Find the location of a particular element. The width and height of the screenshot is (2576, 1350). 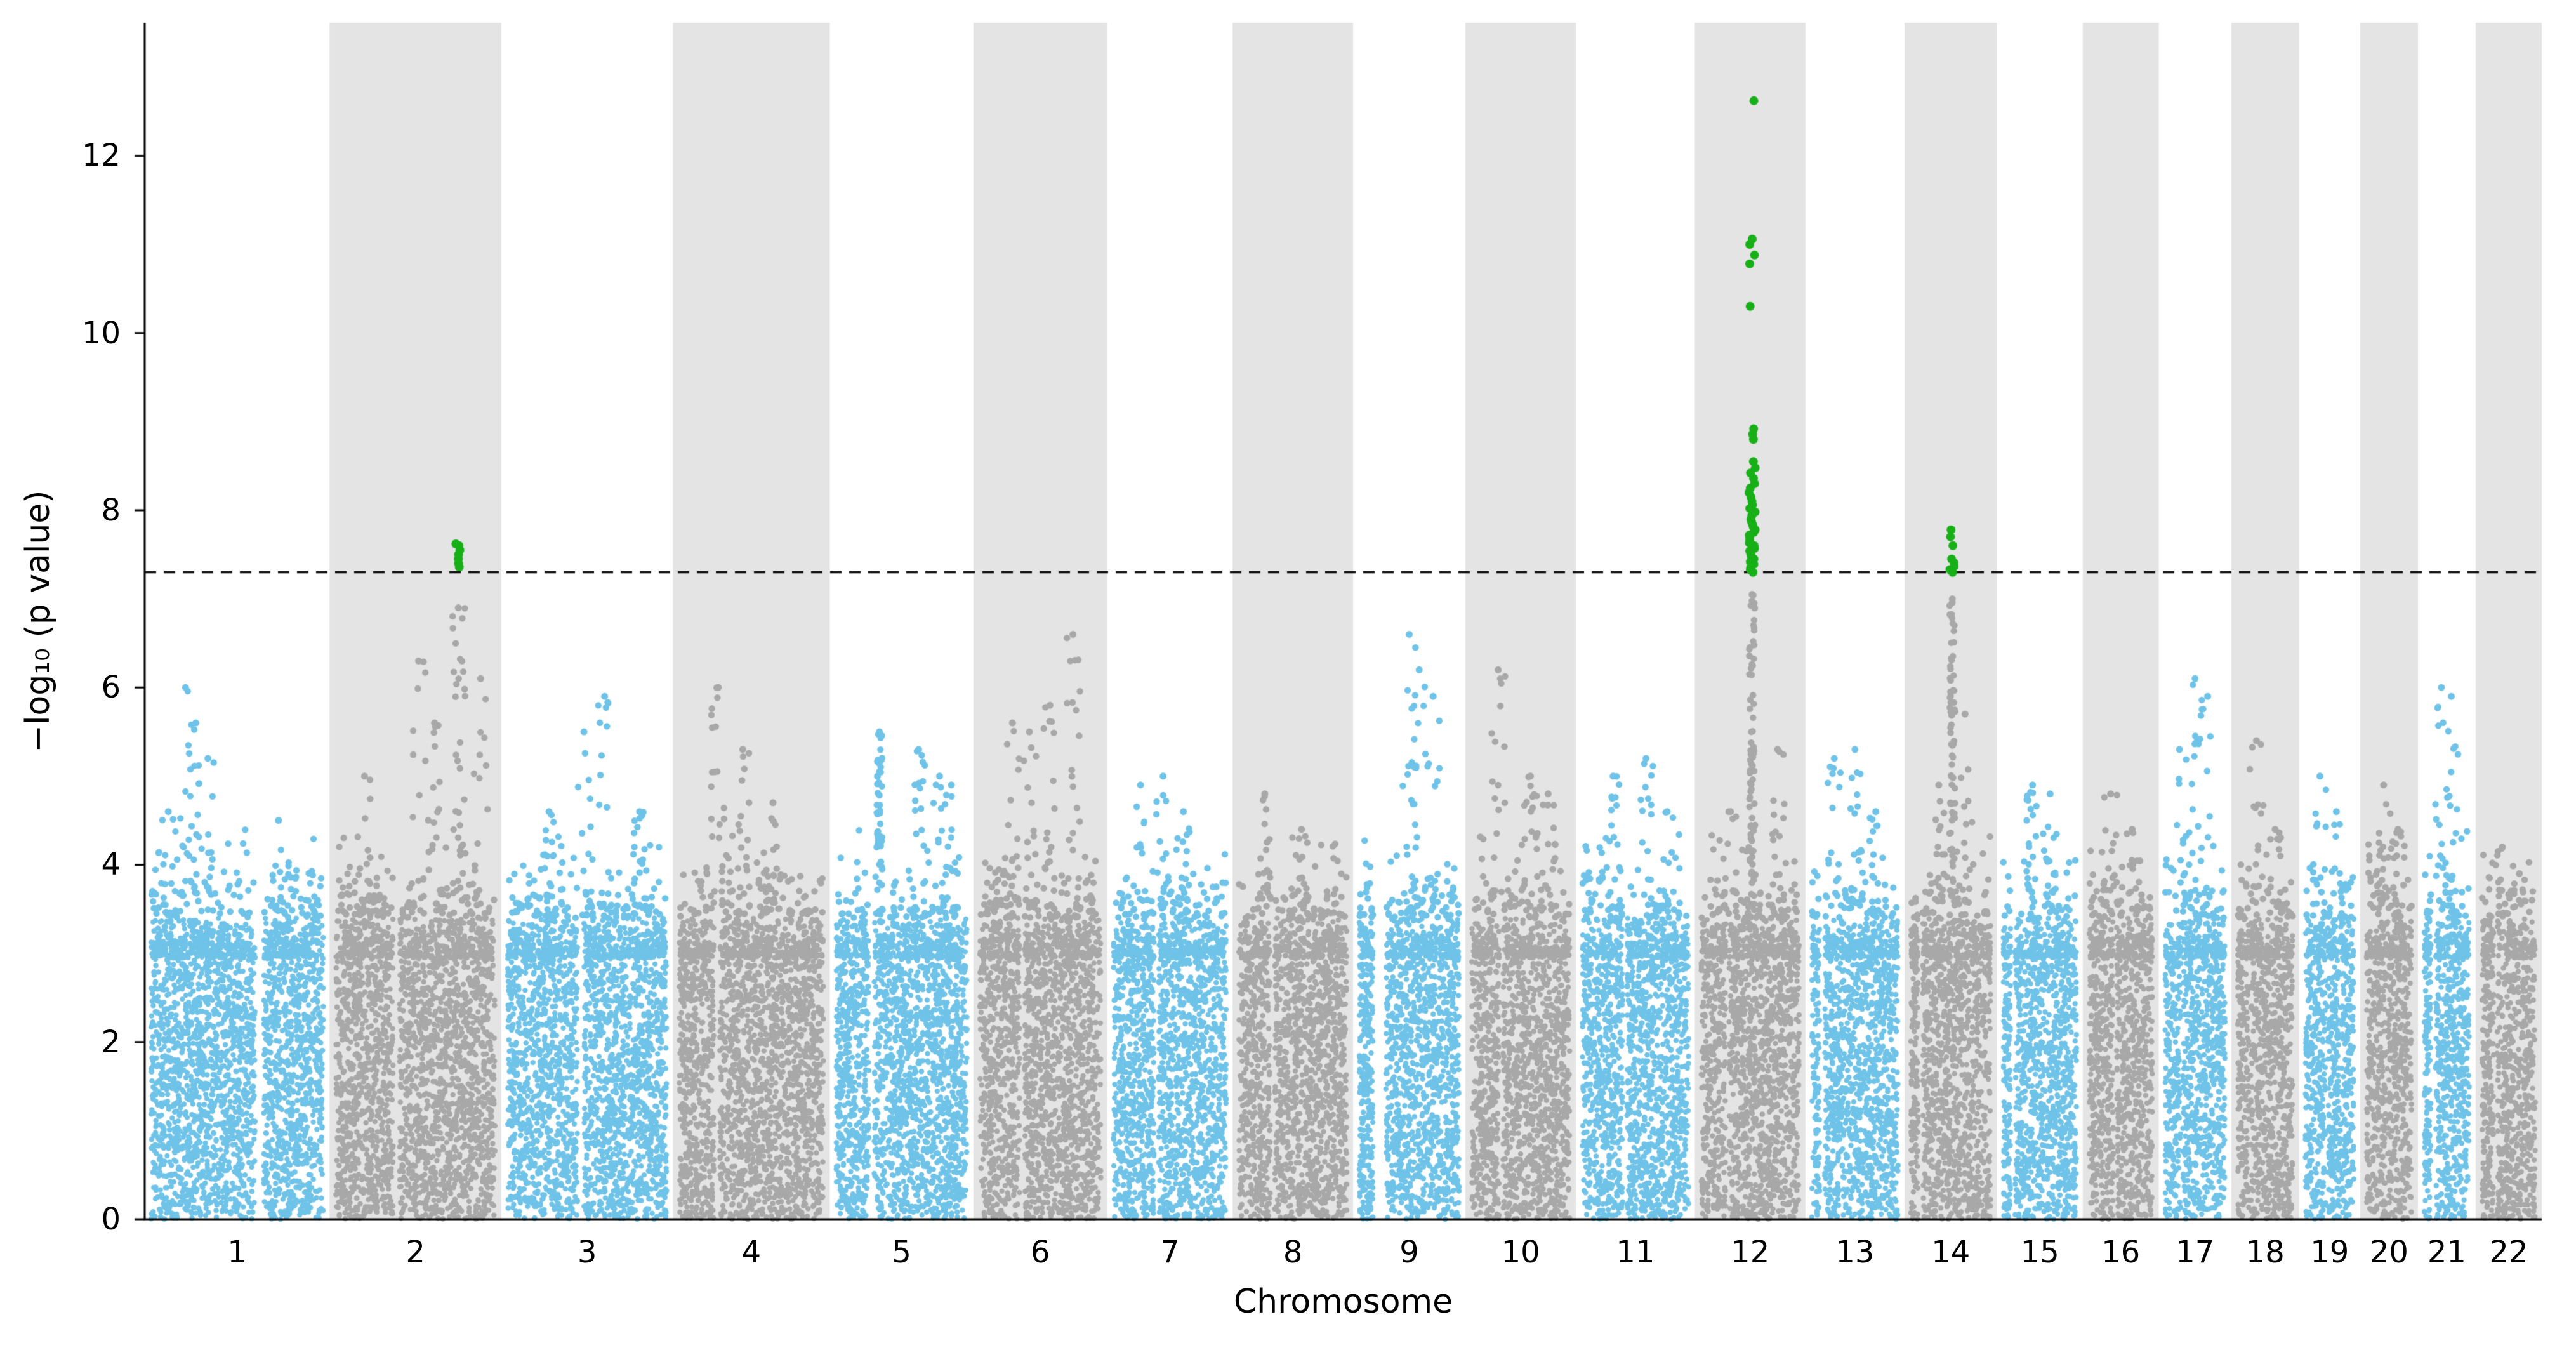

x-tick-label: 16 is located at coordinates (2121, 1252).